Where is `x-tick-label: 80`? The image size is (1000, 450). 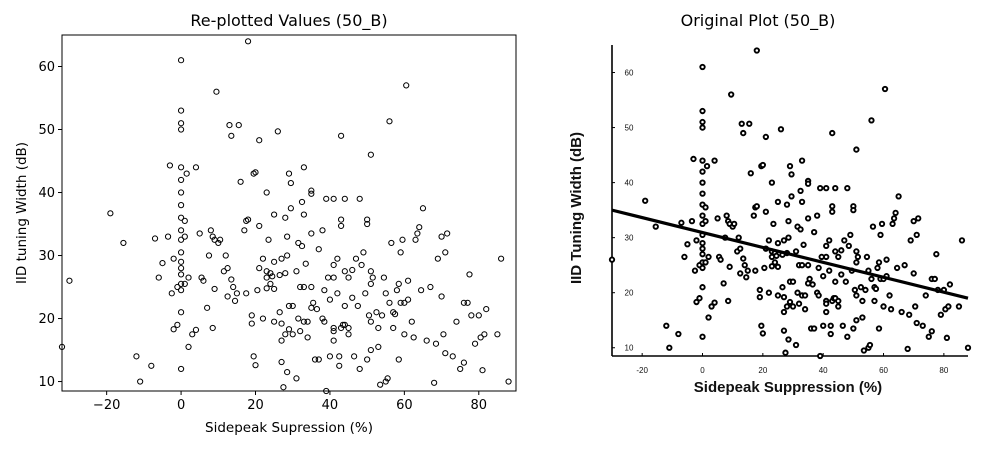
x-tick-label: 80 is located at coordinates (479, 405).